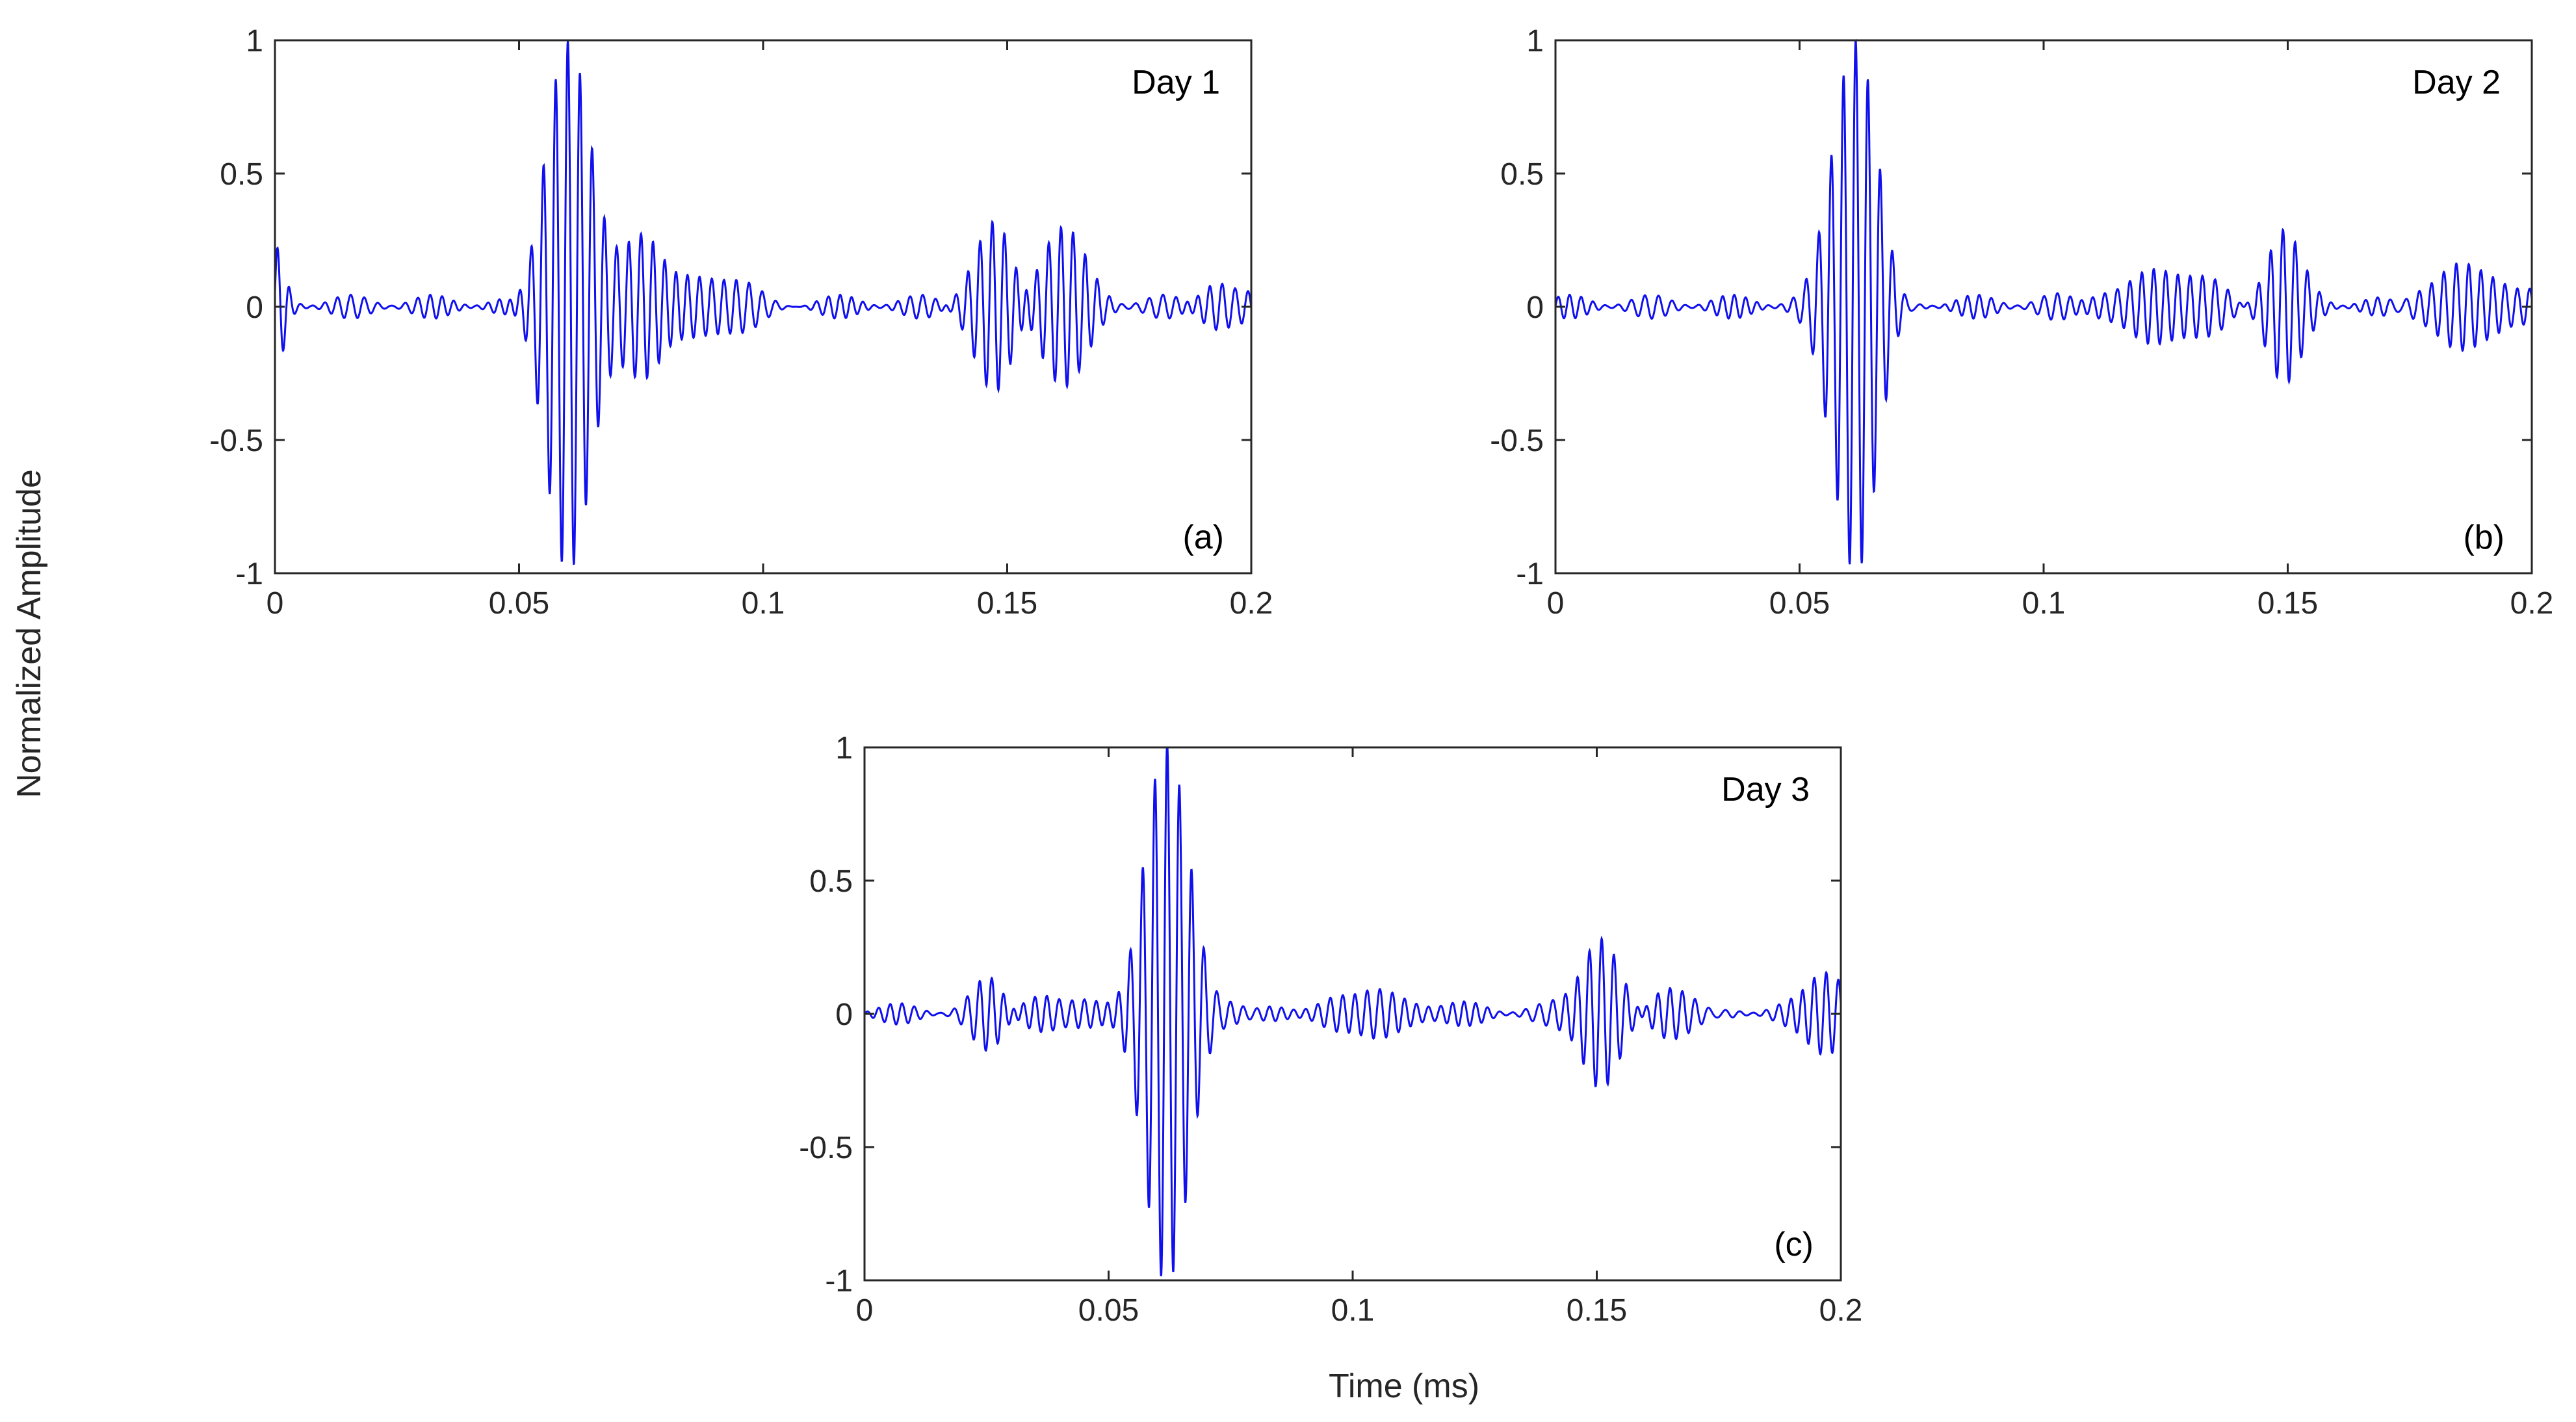 Image resolution: width=2576 pixels, height=1422 pixels. Describe the element at coordinates (1404, 1386) in the screenshot. I see `shared-x-axis-label: Time (ms)` at that location.